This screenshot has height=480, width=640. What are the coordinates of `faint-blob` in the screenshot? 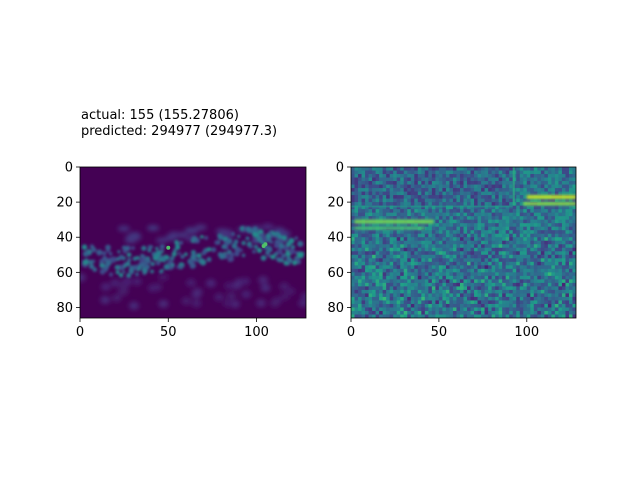 It's located at (190, 230).